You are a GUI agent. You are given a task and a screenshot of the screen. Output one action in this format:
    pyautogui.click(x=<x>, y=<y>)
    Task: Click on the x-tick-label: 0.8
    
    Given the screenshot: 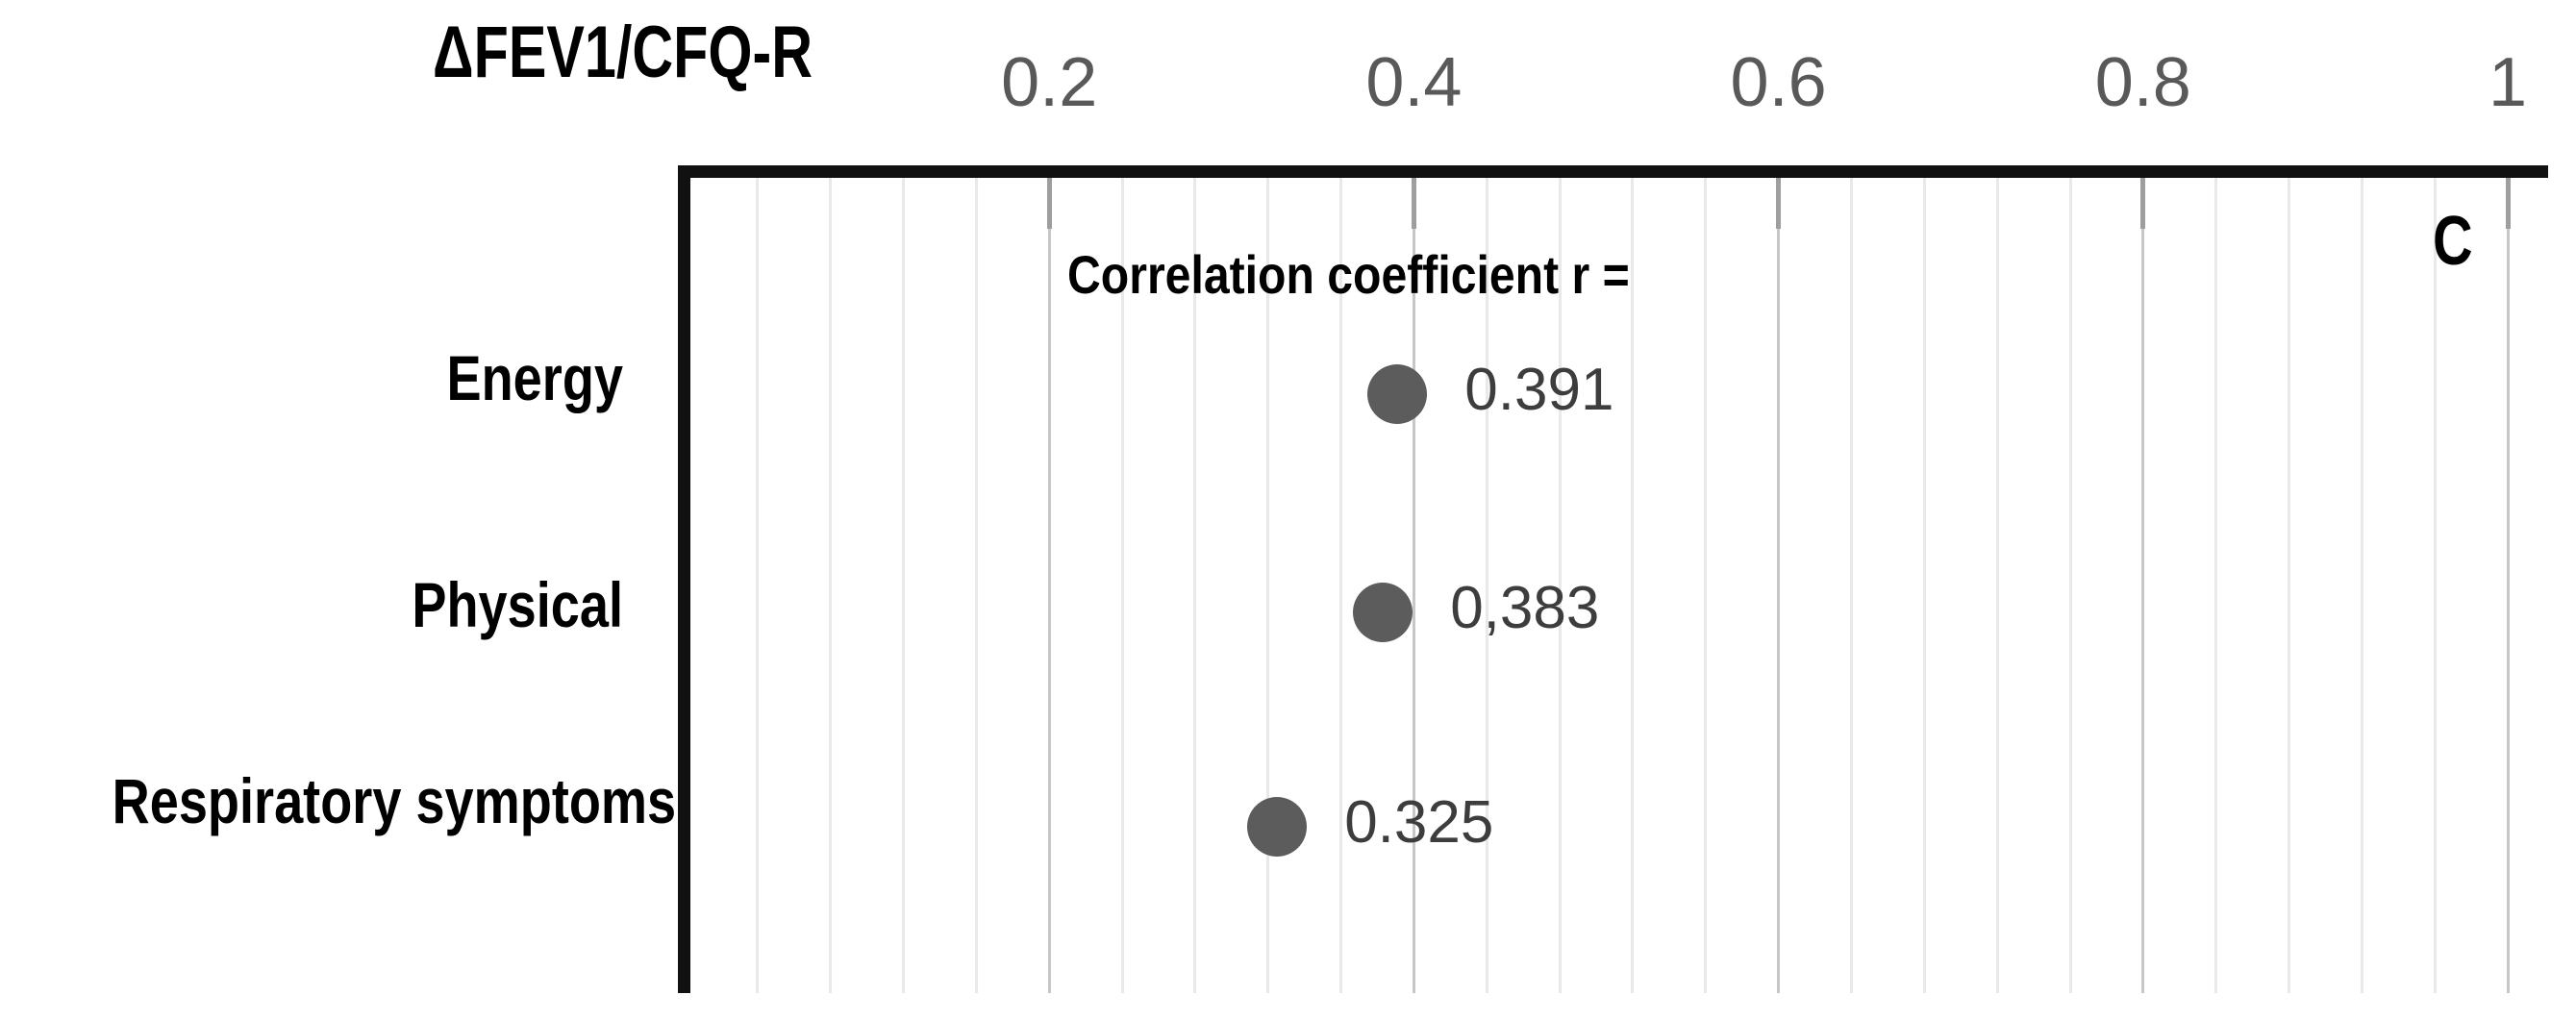 What is the action you would take?
    pyautogui.click(x=2142, y=83)
    